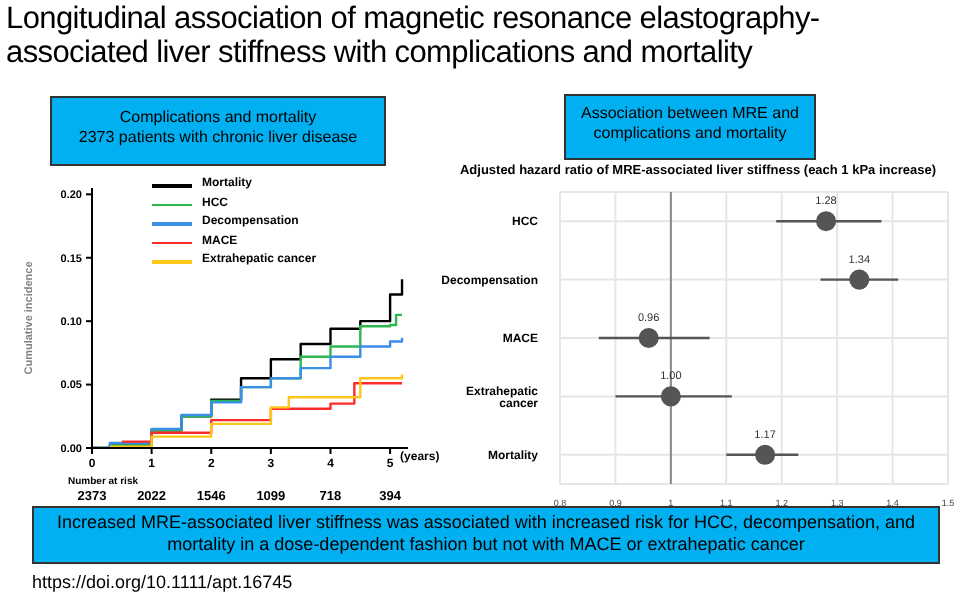 The width and height of the screenshot is (960, 606). What do you see at coordinates (690, 123) in the screenshot?
I see `chart-subtitle: Association between MRE and complications and mortality` at bounding box center [690, 123].